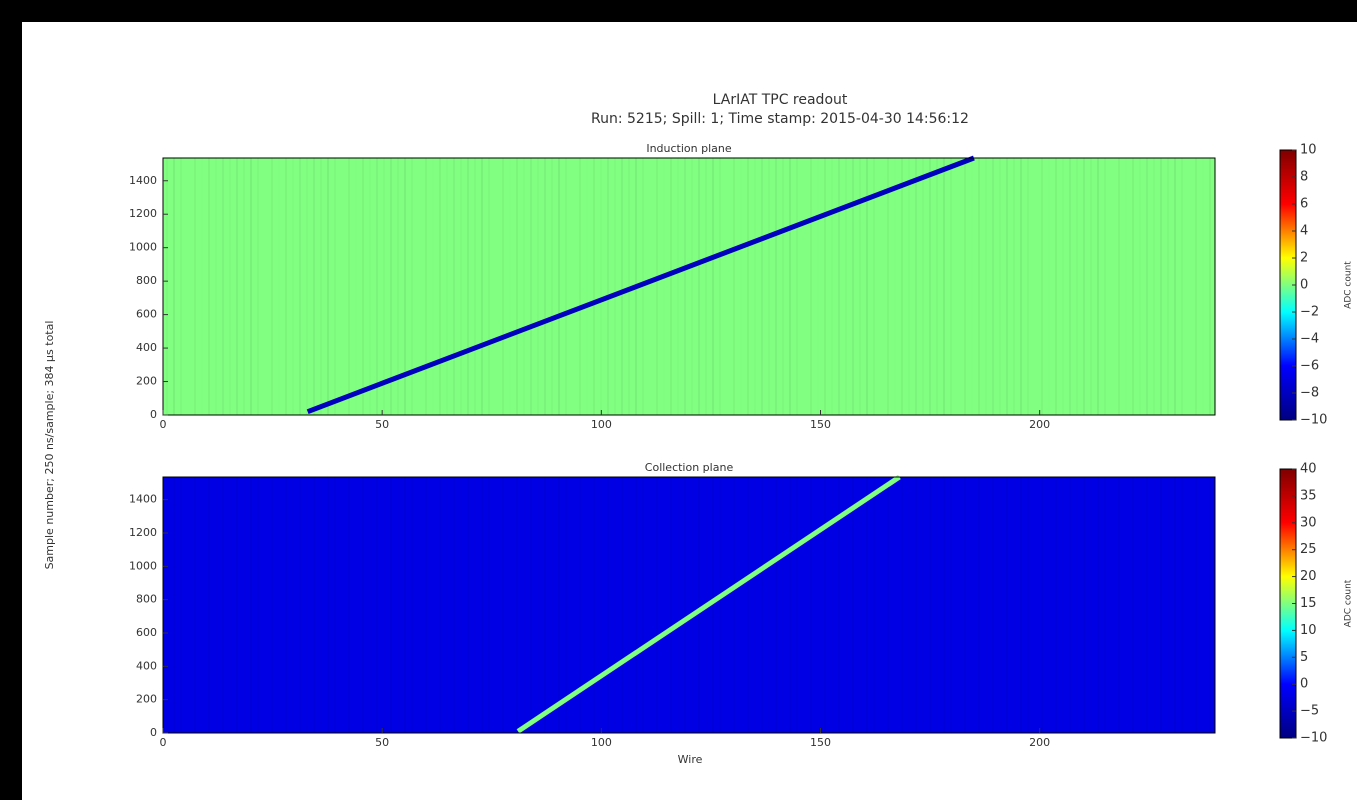 The width and height of the screenshot is (1357, 800). What do you see at coordinates (689, 467) in the screenshot?
I see `panel-title: Collection plane` at bounding box center [689, 467].